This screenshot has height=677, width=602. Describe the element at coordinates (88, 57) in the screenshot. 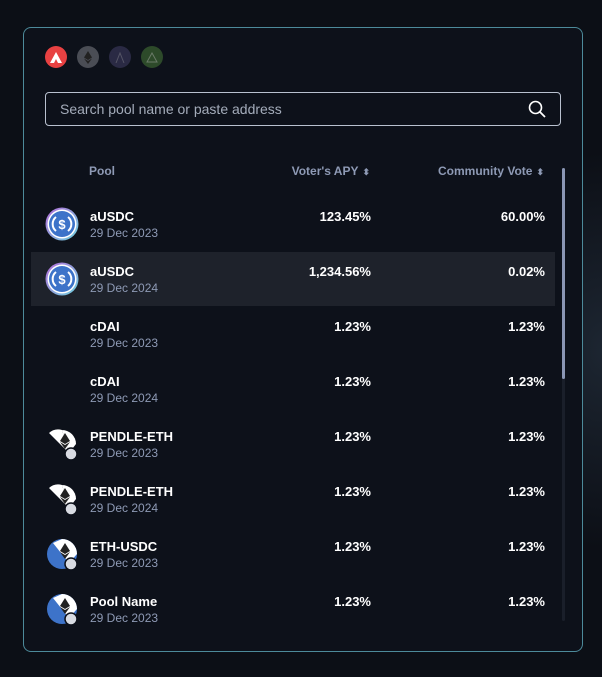

I see `ethereum-icon` at that location.